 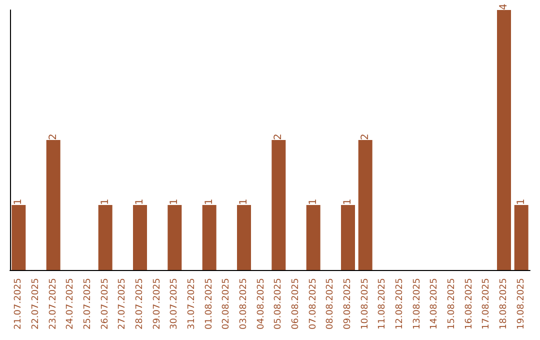 I want to click on x-tick-label: 19.08.2025, so click(x=521, y=304).